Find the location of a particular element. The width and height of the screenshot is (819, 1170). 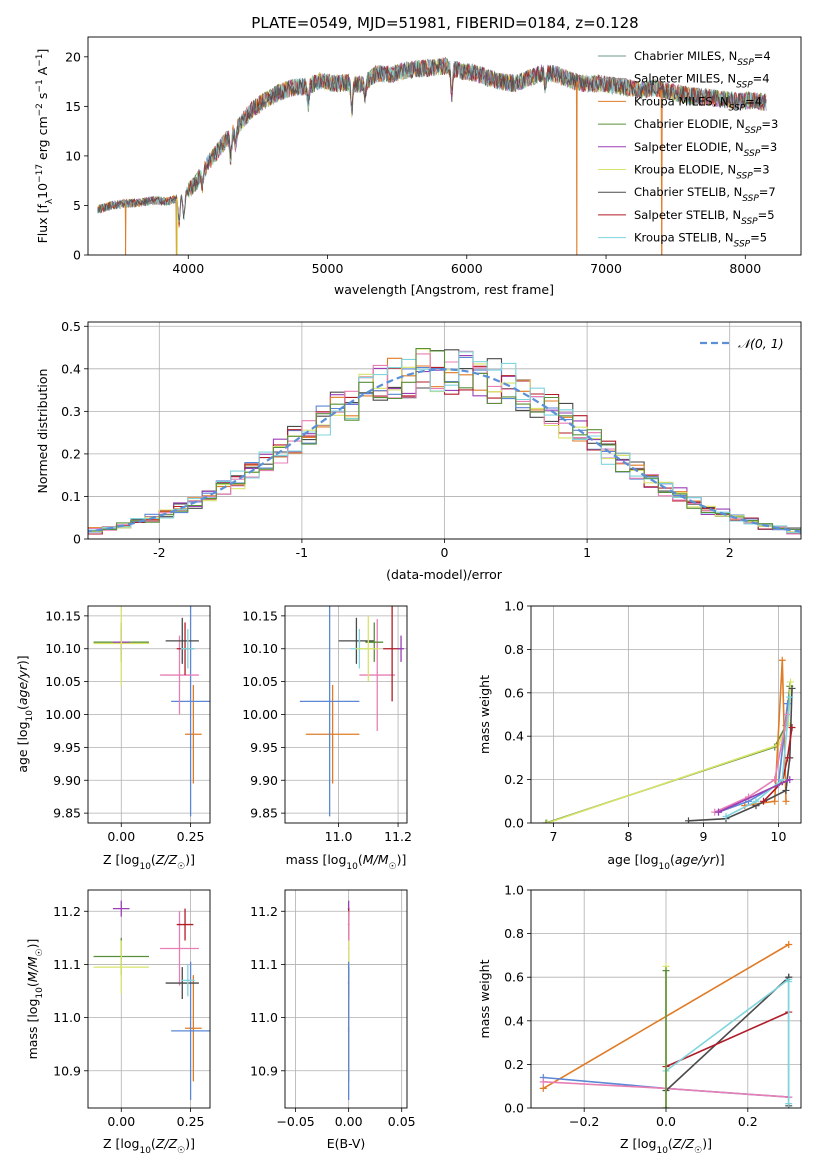

mass_vs_ebv-axes: −0.05 0.00 0.05 10.9 11.0 11.1 11.2 E(B-V) is located at coordinates (333, 1020).